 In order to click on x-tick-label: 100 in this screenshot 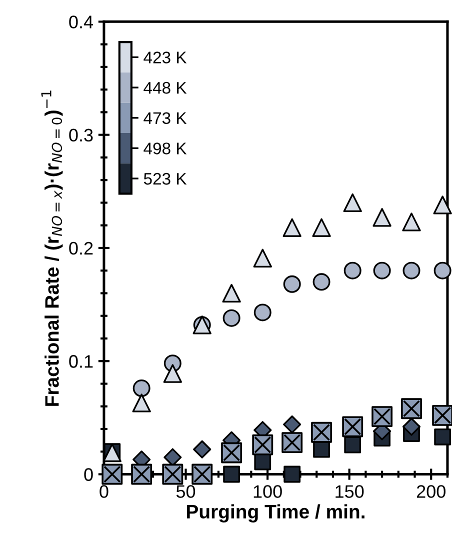, I will do `click(268, 491)`.